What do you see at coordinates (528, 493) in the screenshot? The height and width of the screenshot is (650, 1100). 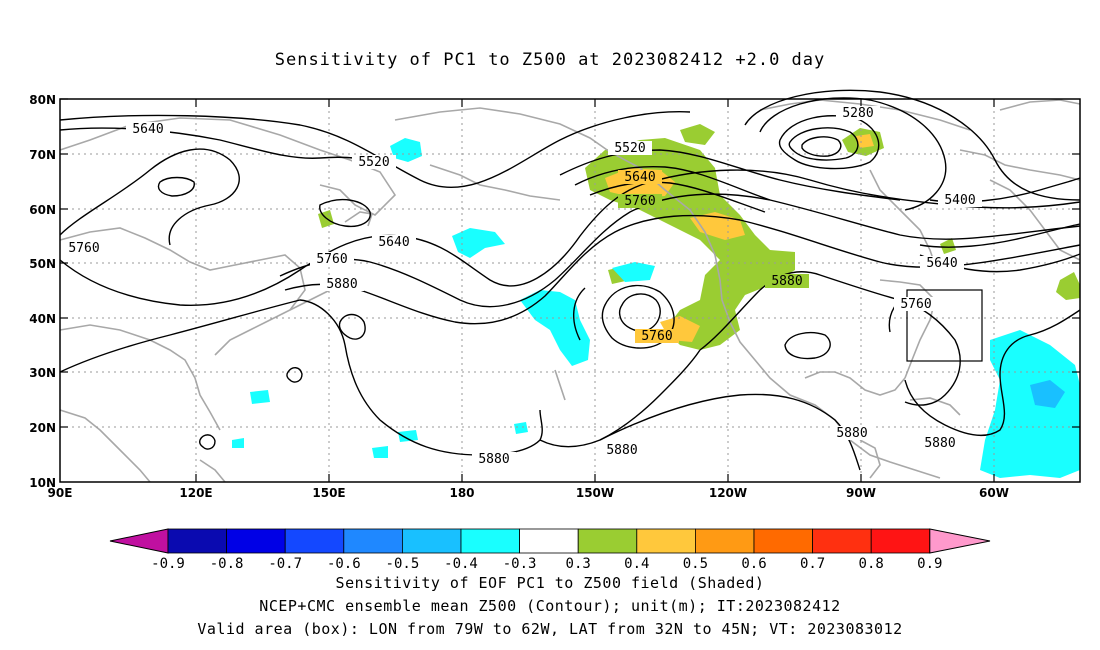 I see `longitude-labels: 90E 120E 150E 180 150W 120W 90W 60W` at bounding box center [528, 493].